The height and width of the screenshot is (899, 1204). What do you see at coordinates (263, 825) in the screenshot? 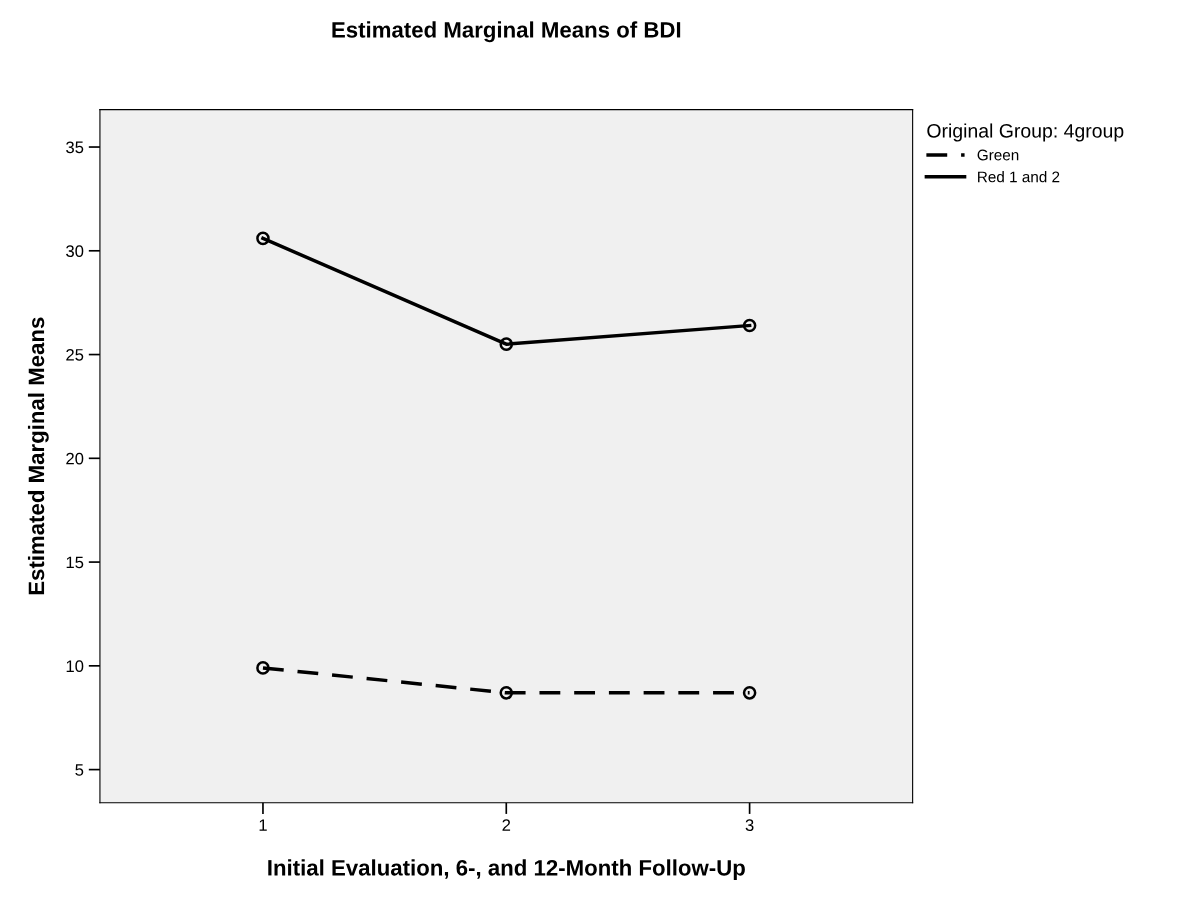
I see `x-tick-label: 1` at bounding box center [263, 825].